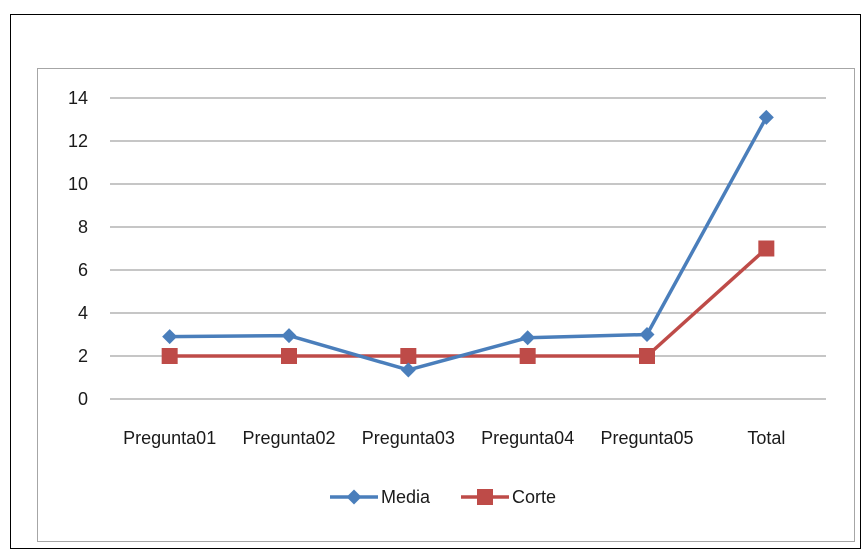 Image resolution: width=867 pixels, height=555 pixels. What do you see at coordinates (78, 98) in the screenshot?
I see `y-tick-label: 14` at bounding box center [78, 98].